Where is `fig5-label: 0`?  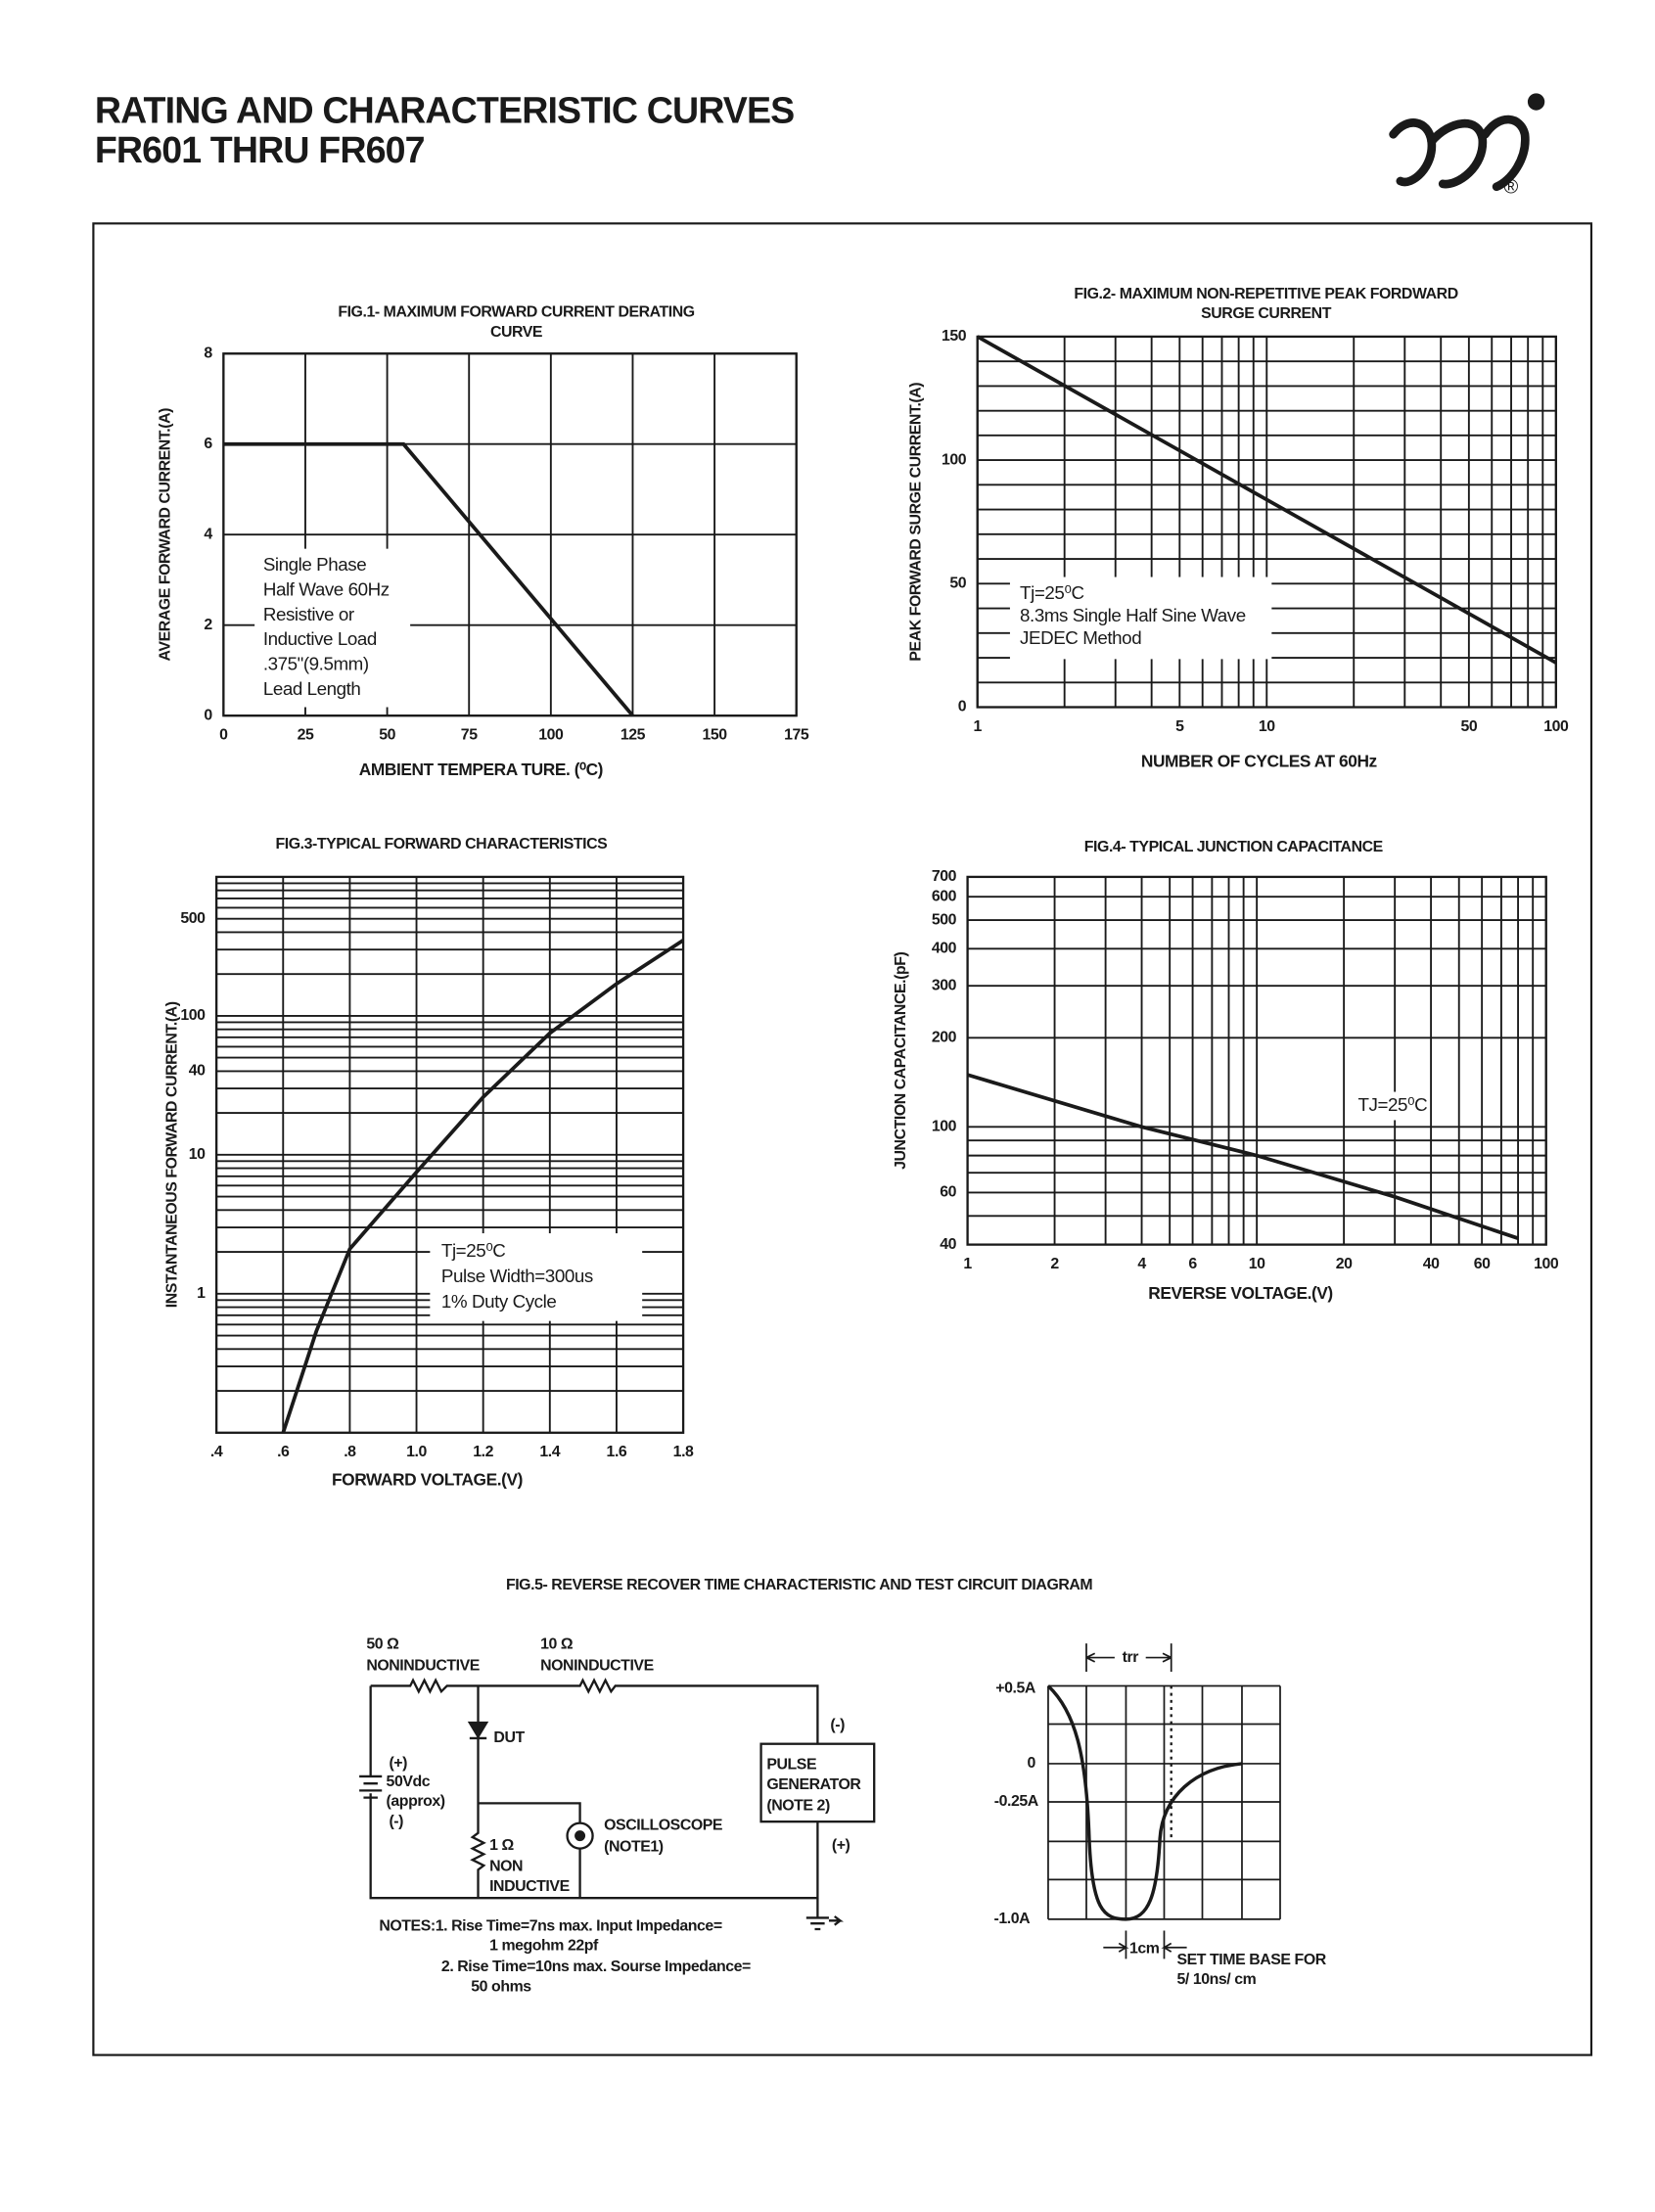
fig5-label: 0 is located at coordinates (1032, 1763).